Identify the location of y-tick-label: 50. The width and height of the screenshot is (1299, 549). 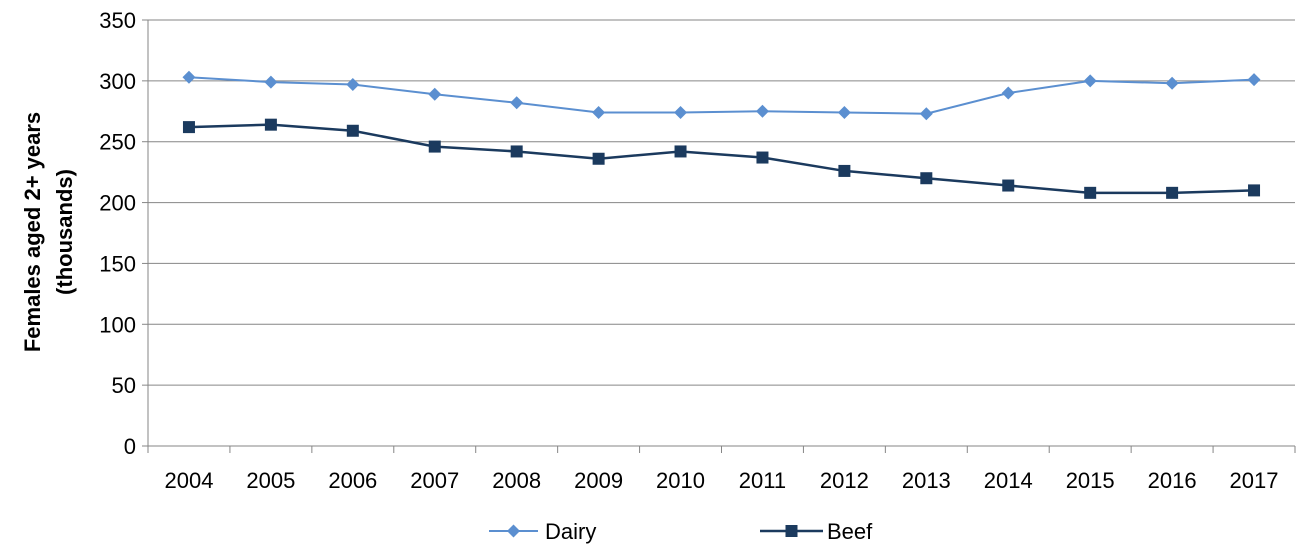
(124, 385).